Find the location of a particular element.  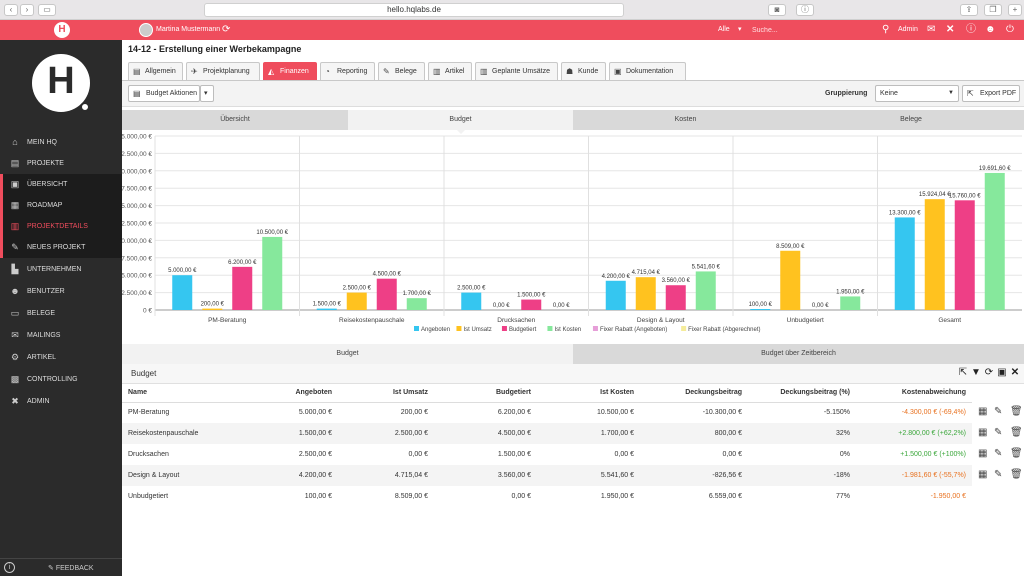

legend-label: Fixer Rabatt (Angeboten) is located at coordinates (633, 330).